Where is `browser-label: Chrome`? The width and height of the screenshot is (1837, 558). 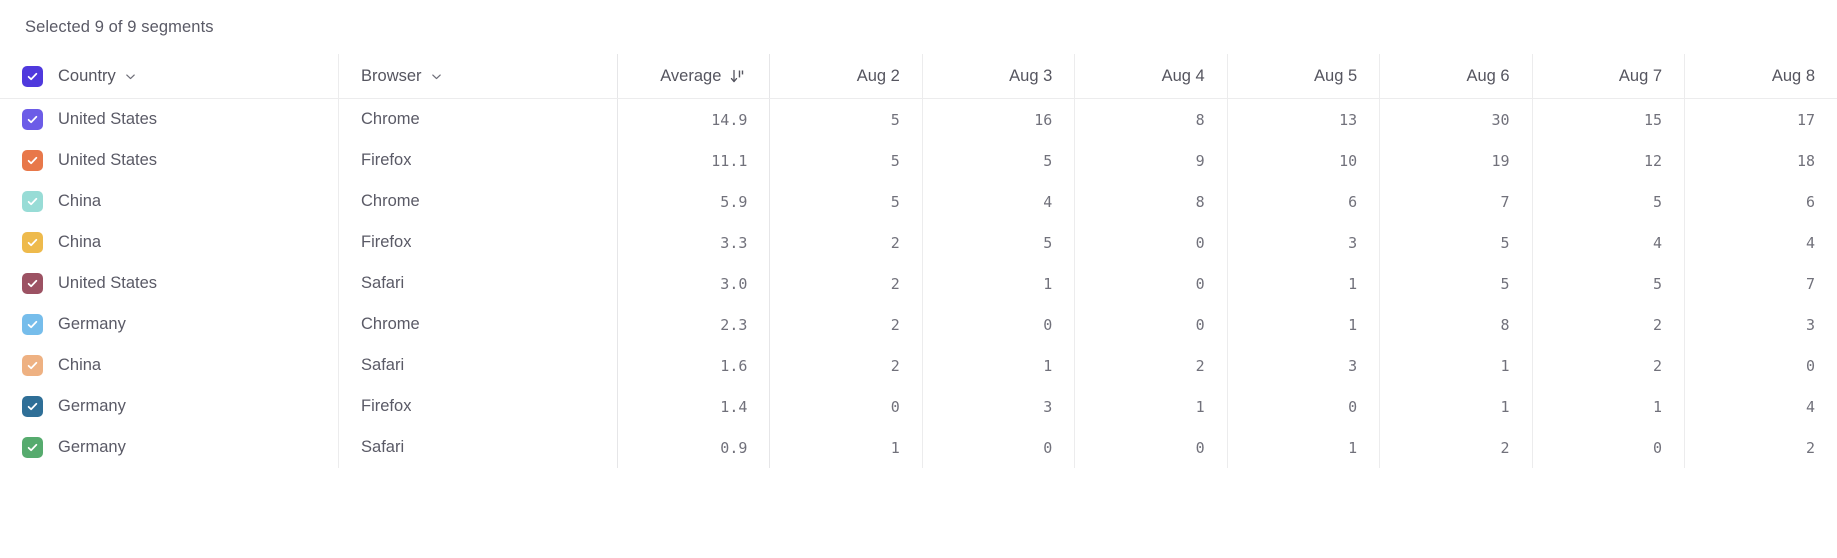
browser-label: Chrome is located at coordinates (390, 119).